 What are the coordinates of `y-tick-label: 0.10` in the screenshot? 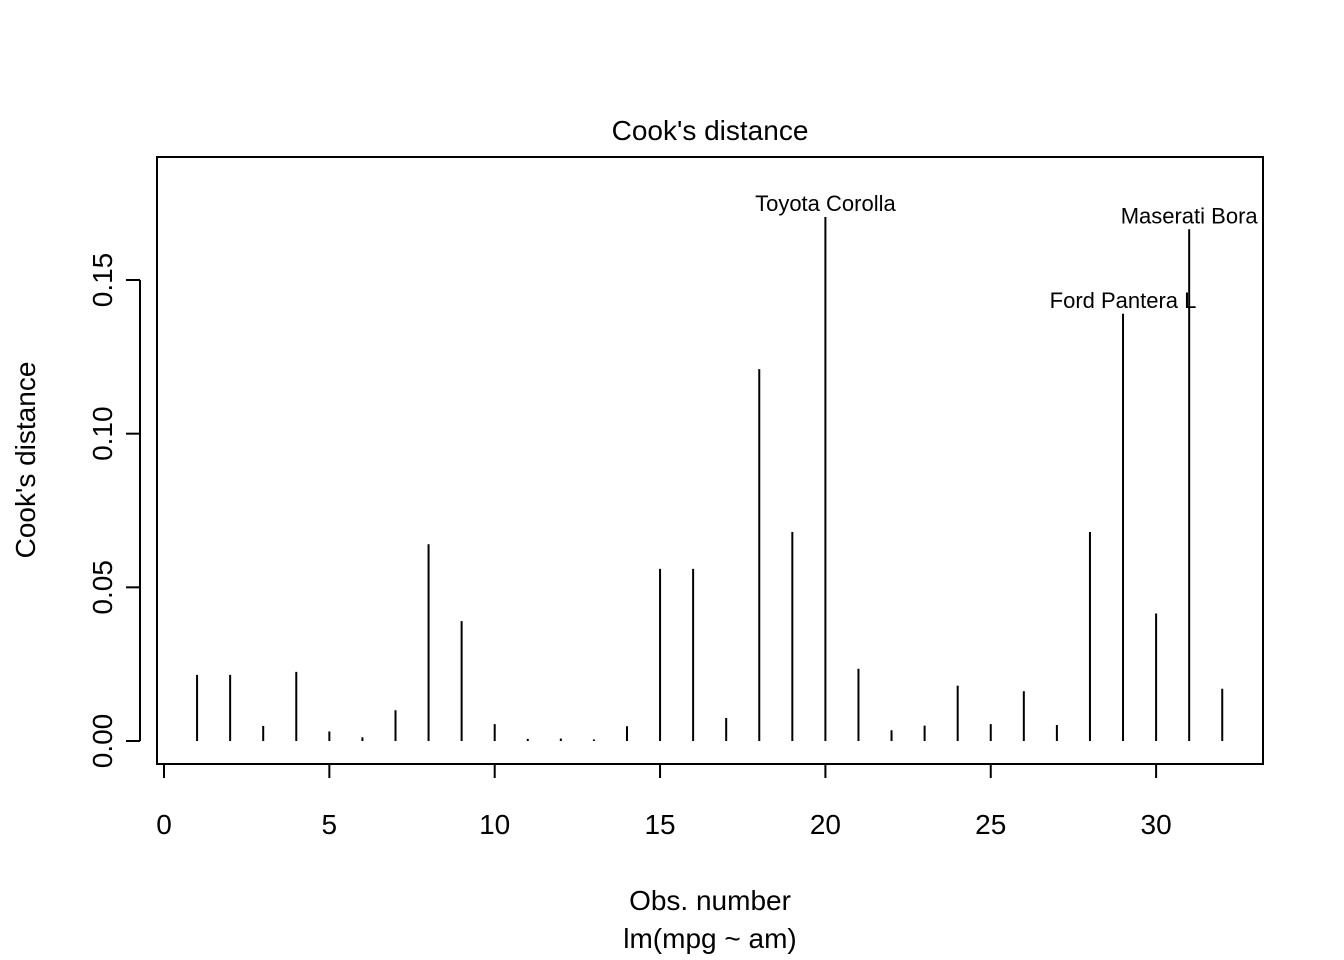 It's located at (102, 433).